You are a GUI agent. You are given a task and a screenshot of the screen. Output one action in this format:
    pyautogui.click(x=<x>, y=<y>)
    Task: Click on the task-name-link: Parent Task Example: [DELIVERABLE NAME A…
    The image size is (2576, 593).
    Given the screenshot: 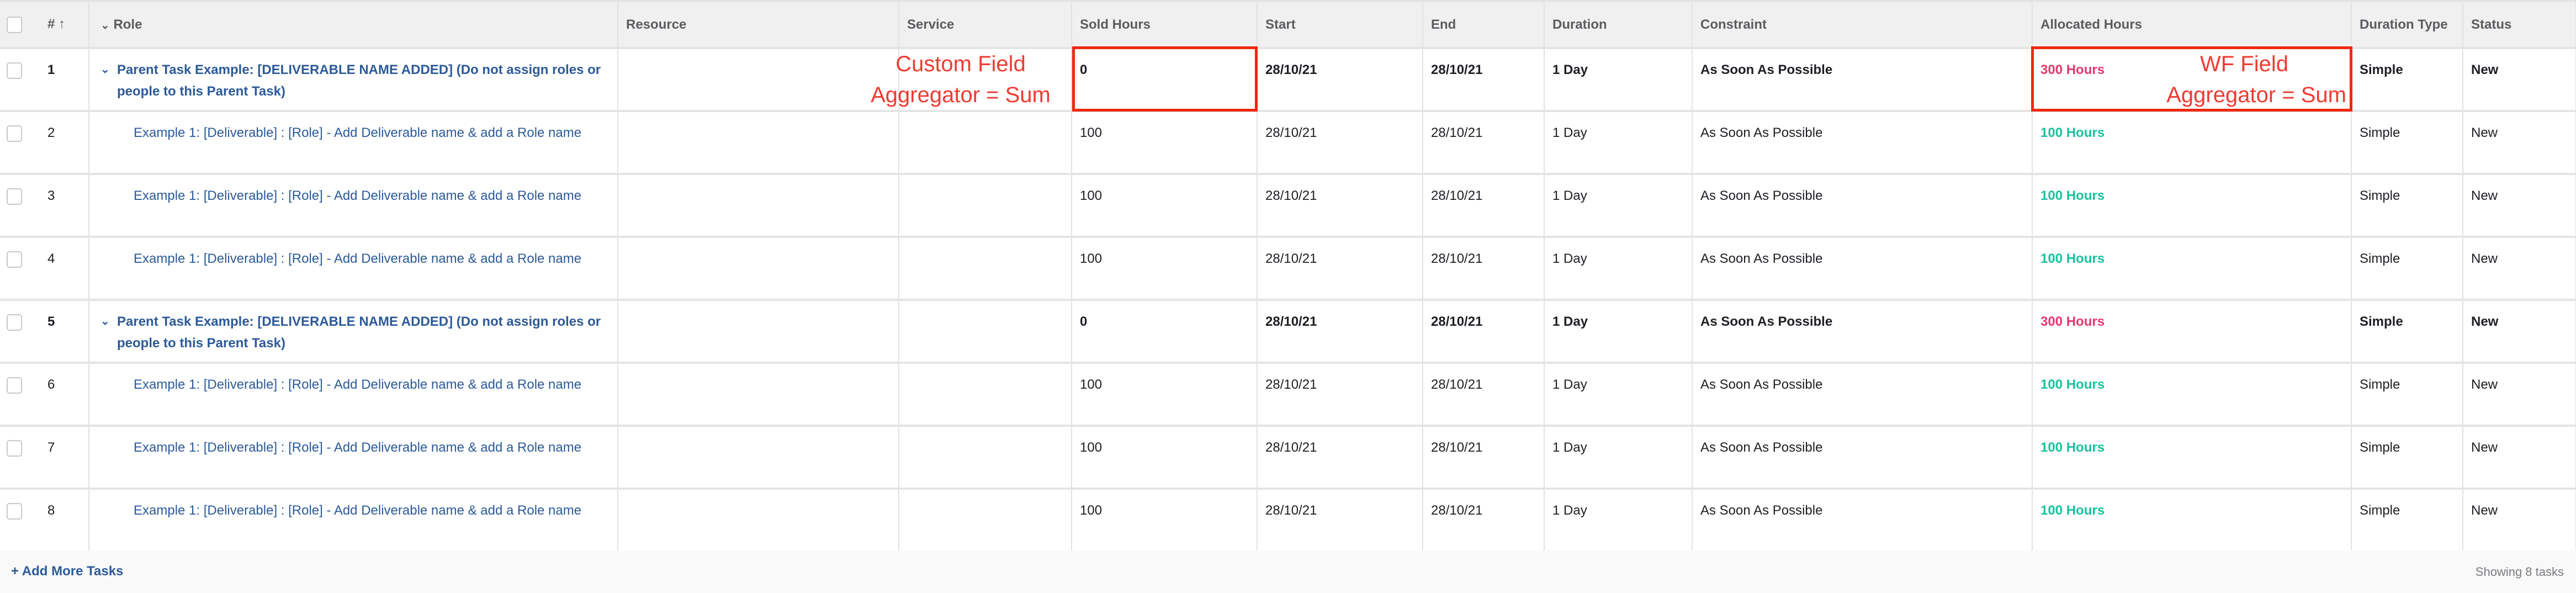 What is the action you would take?
    pyautogui.click(x=359, y=332)
    